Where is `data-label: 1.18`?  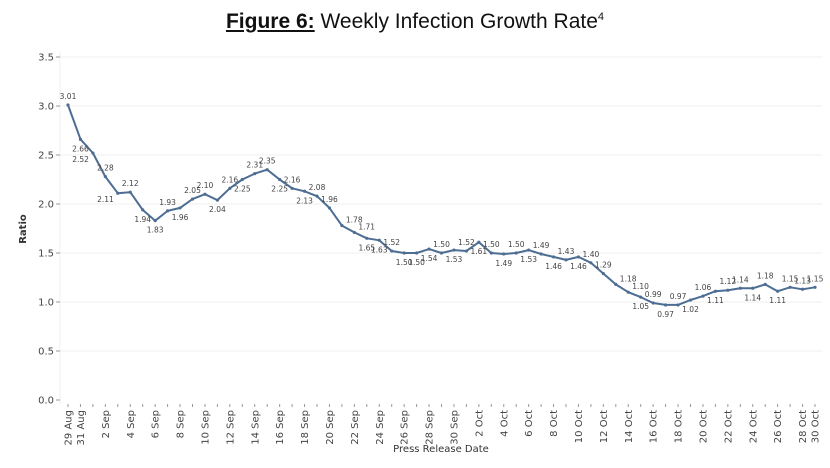 data-label: 1.18 is located at coordinates (628, 278).